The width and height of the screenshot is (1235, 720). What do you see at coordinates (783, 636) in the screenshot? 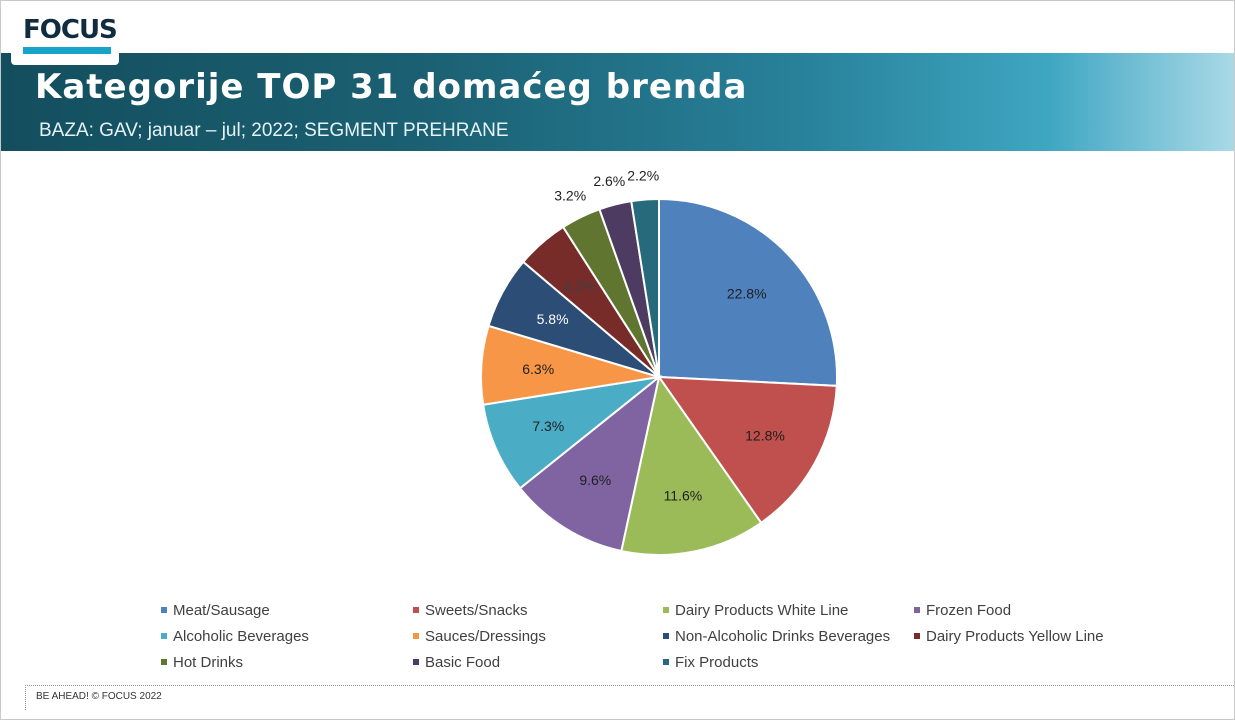
I see `legend-label: Non-Alcoholic Drinks Beverages` at bounding box center [783, 636].